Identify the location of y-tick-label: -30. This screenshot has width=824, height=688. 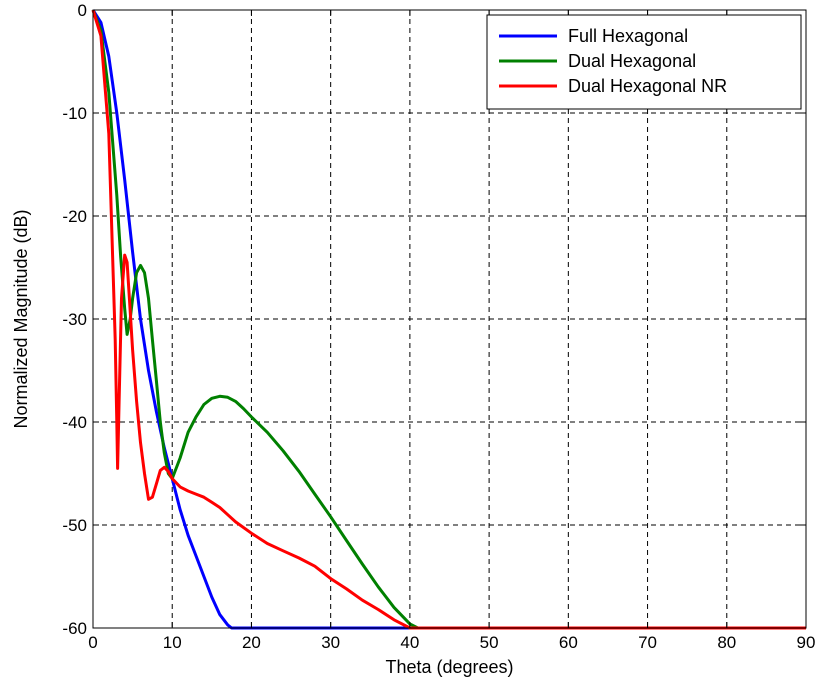
(74, 319).